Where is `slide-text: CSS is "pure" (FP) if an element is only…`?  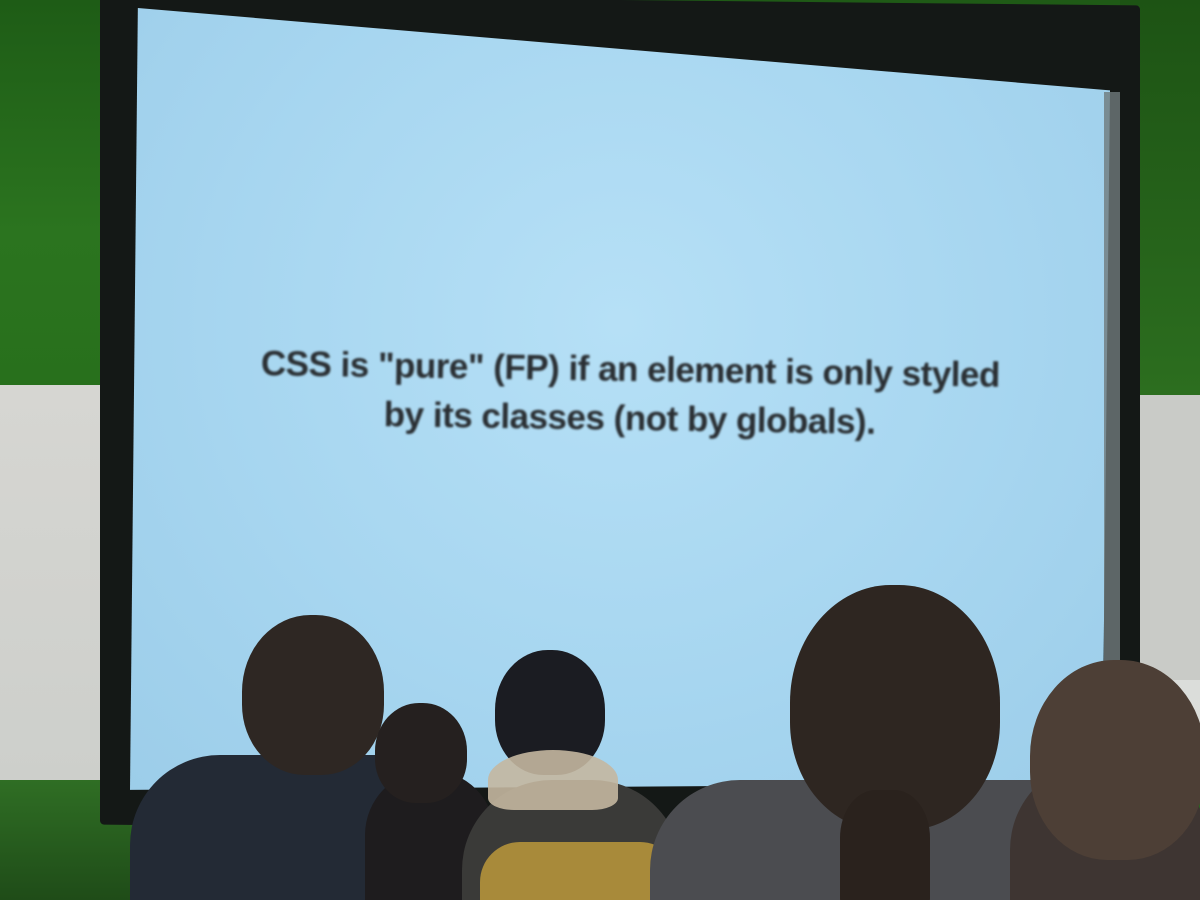 slide-text: CSS is "pure" (FP) if an element is only… is located at coordinates (629, 394).